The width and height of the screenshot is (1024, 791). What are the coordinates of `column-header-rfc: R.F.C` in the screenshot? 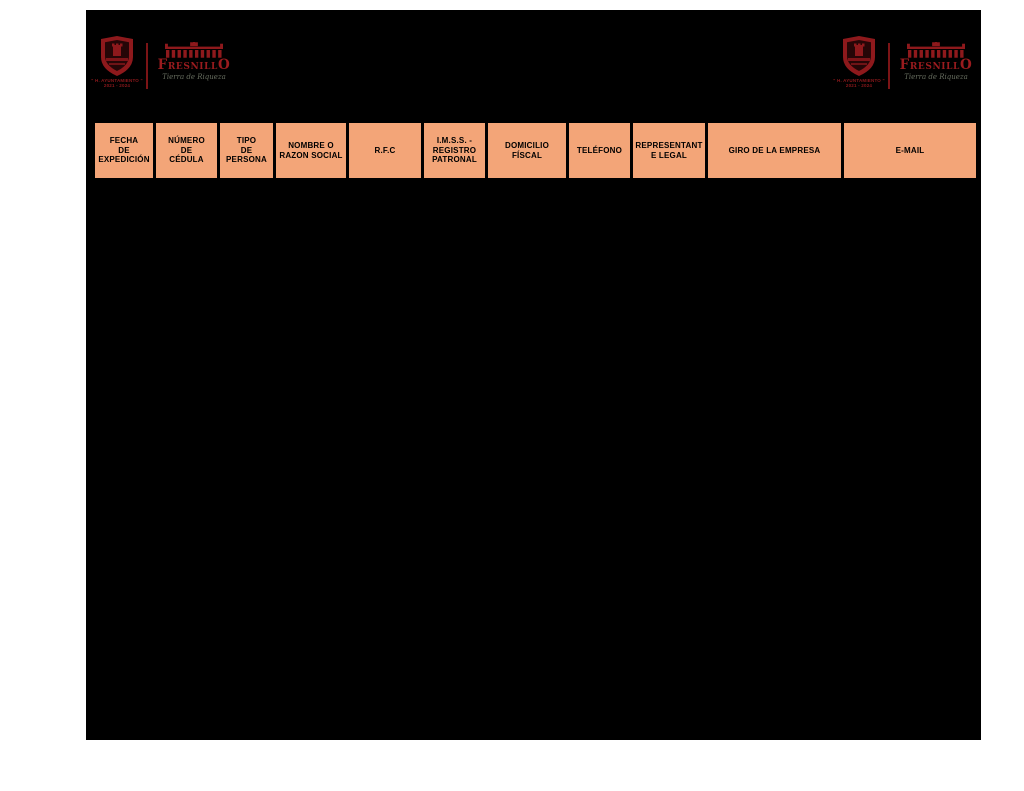 It's located at (385, 150).